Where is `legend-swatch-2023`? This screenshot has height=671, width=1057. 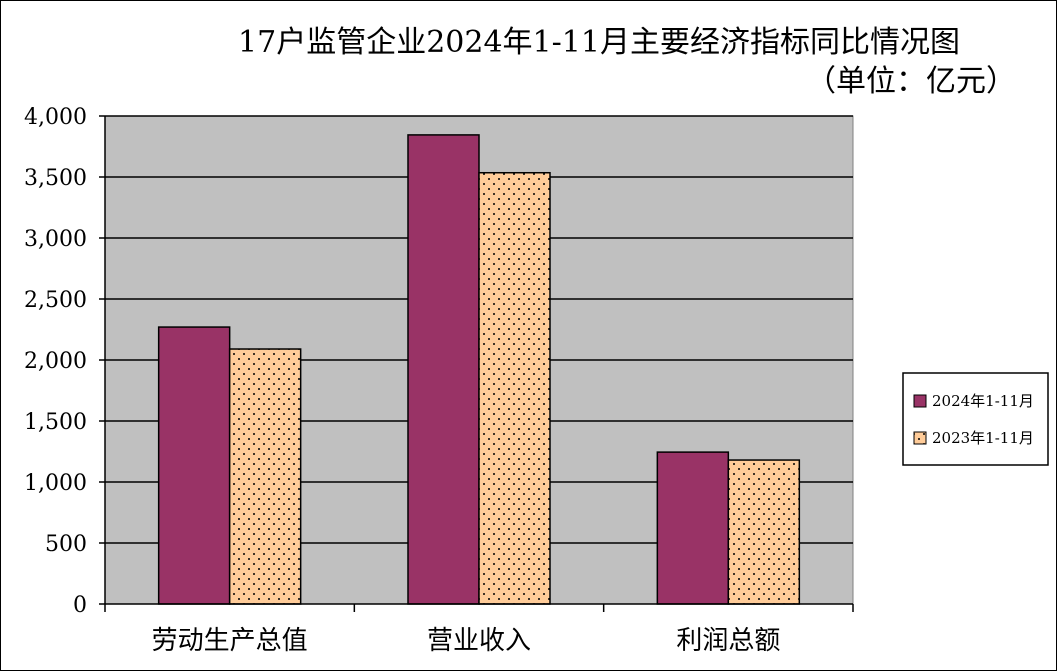 legend-swatch-2023 is located at coordinates (920, 438).